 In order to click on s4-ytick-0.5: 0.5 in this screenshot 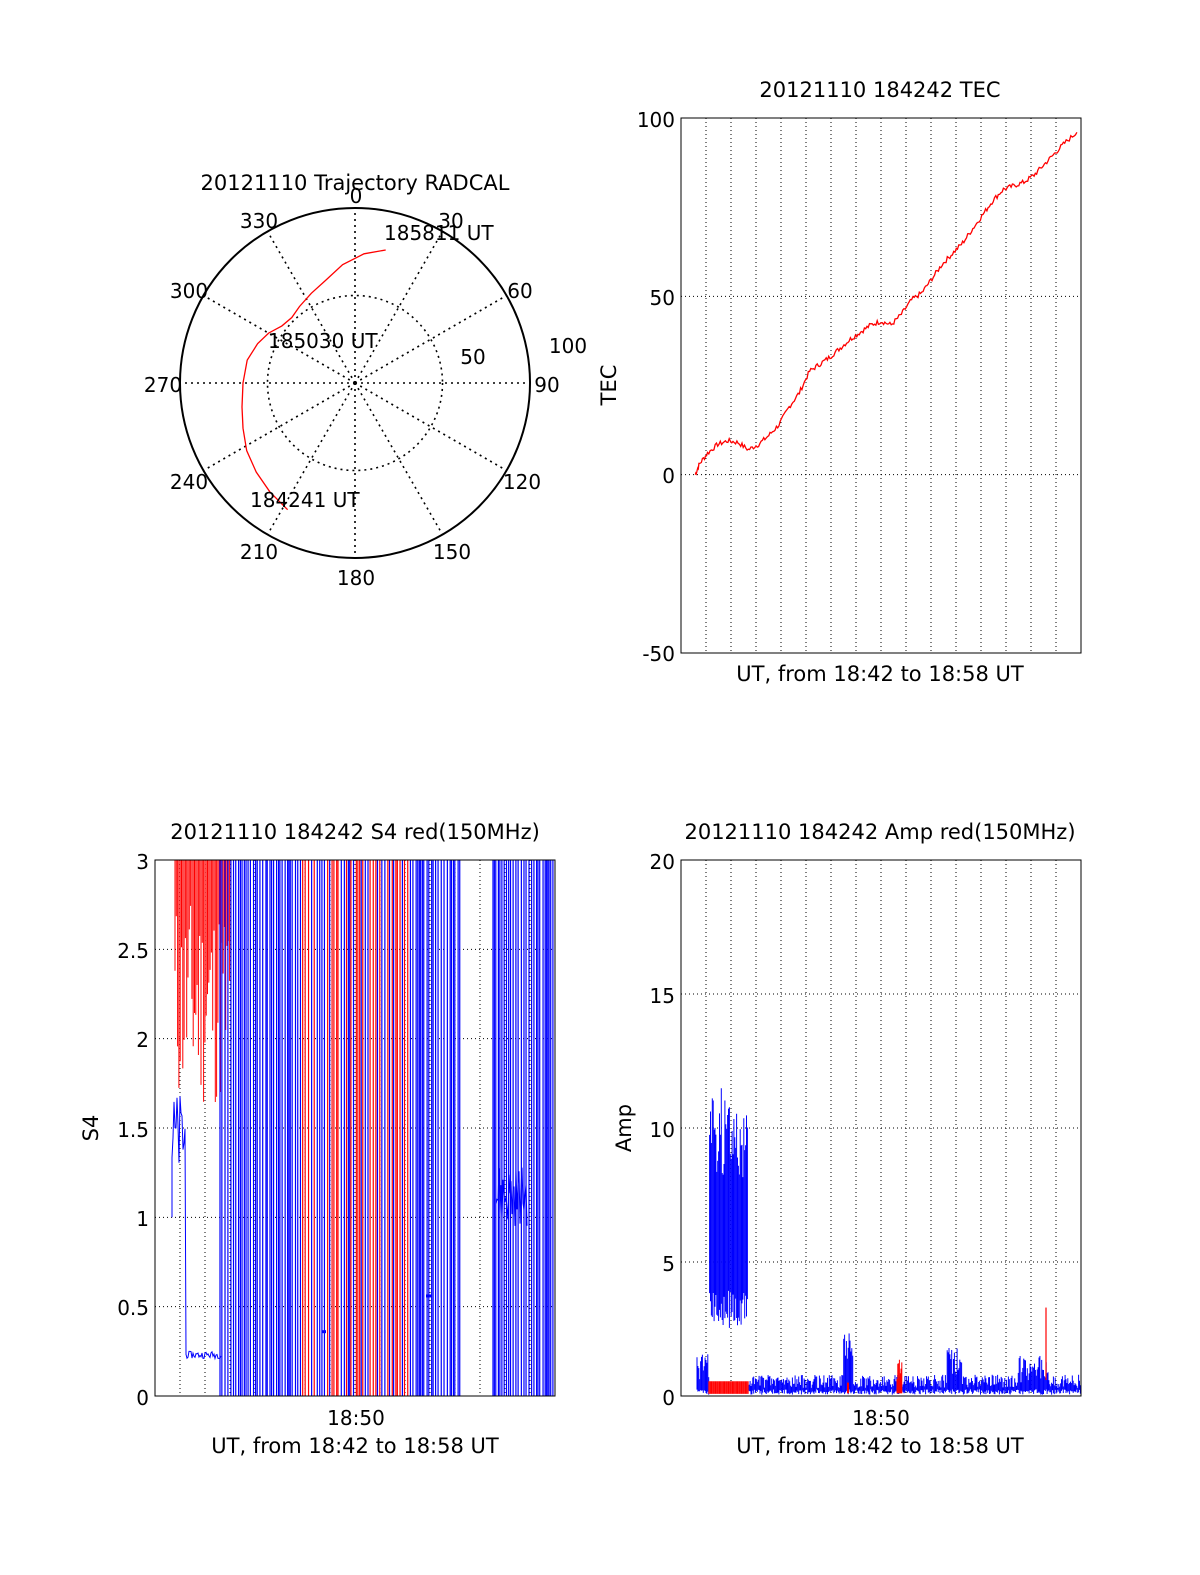, I will do `click(133, 1308)`.